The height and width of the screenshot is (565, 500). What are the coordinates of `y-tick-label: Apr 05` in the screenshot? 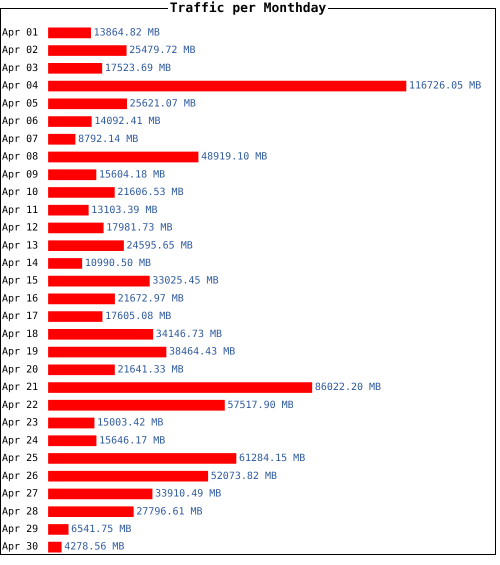 It's located at (20, 104).